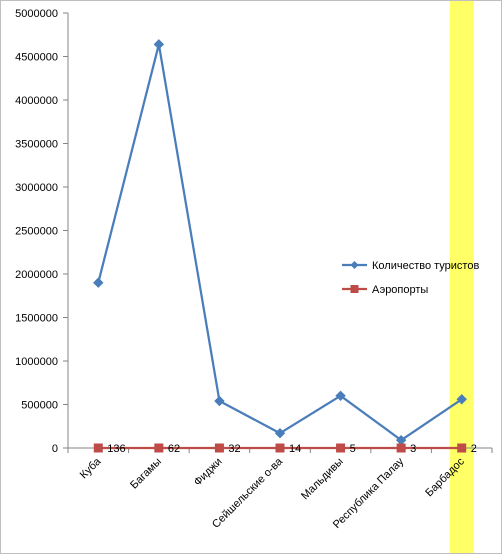 The height and width of the screenshot is (554, 502). What do you see at coordinates (353, 449) in the screenshot?
I see `data-label: 5` at bounding box center [353, 449].